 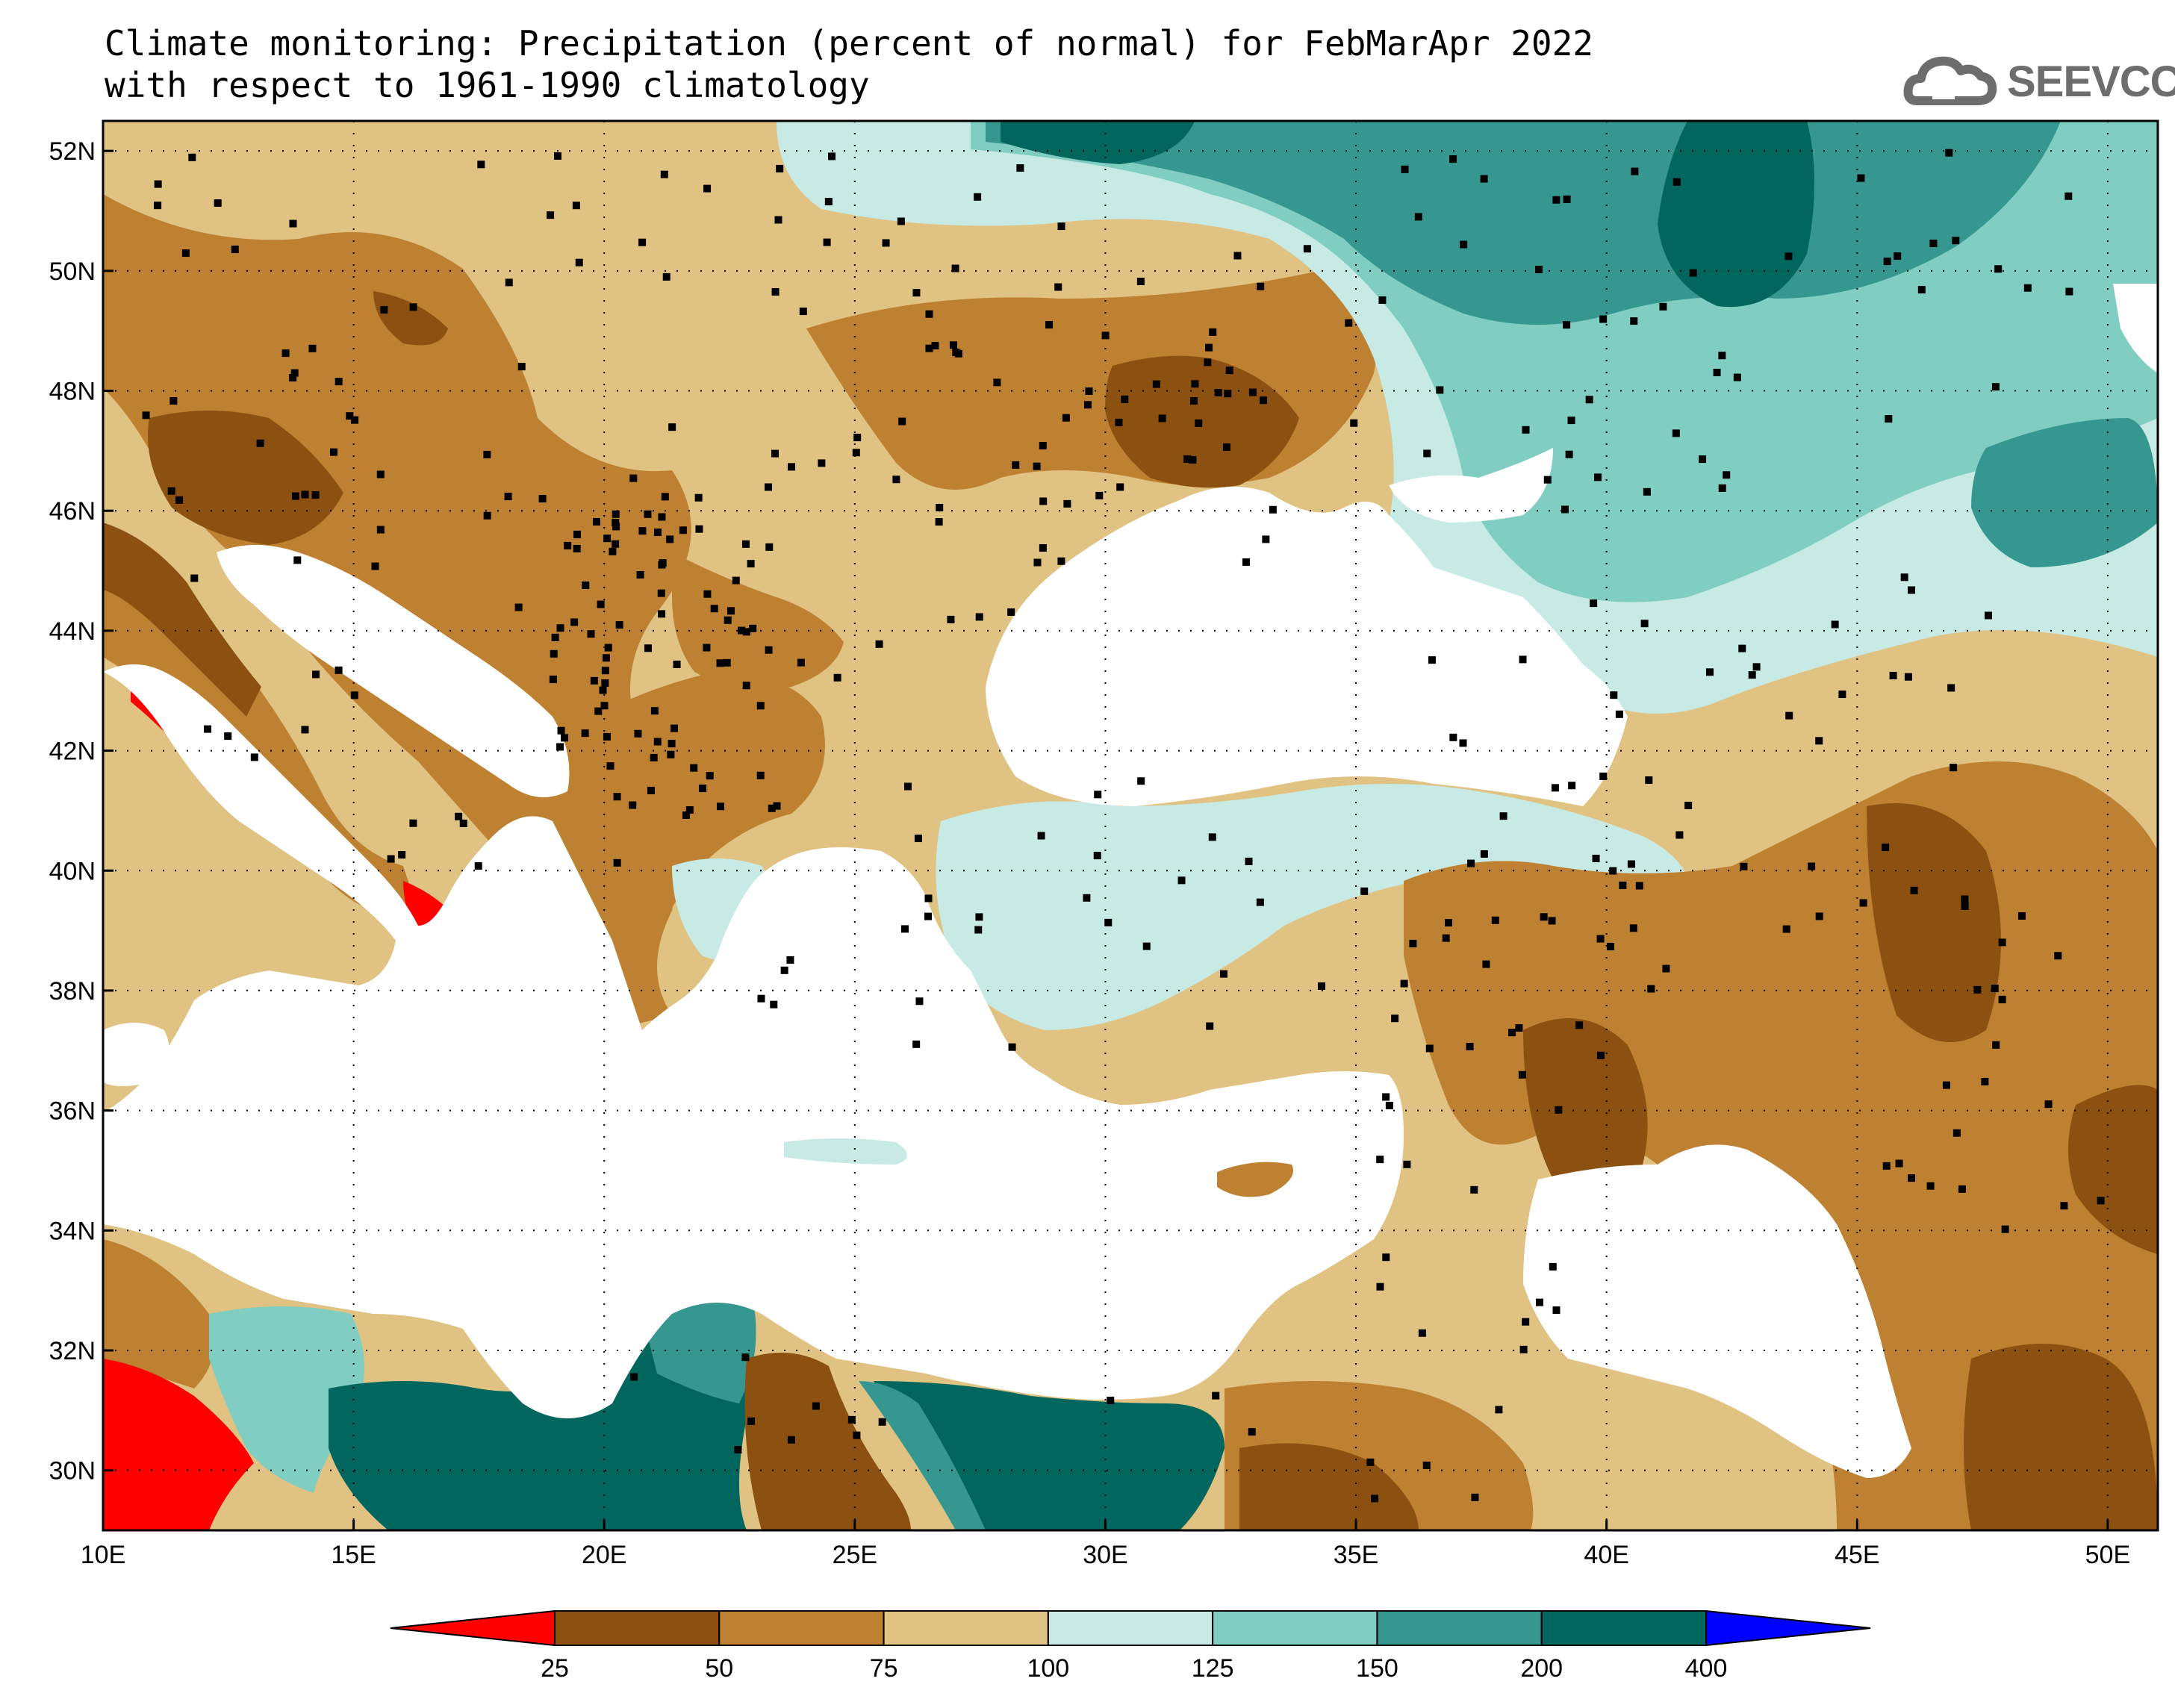 What do you see at coordinates (922, 1455) in the screenshot?
I see `zone-150-200-egypt-edge` at bounding box center [922, 1455].